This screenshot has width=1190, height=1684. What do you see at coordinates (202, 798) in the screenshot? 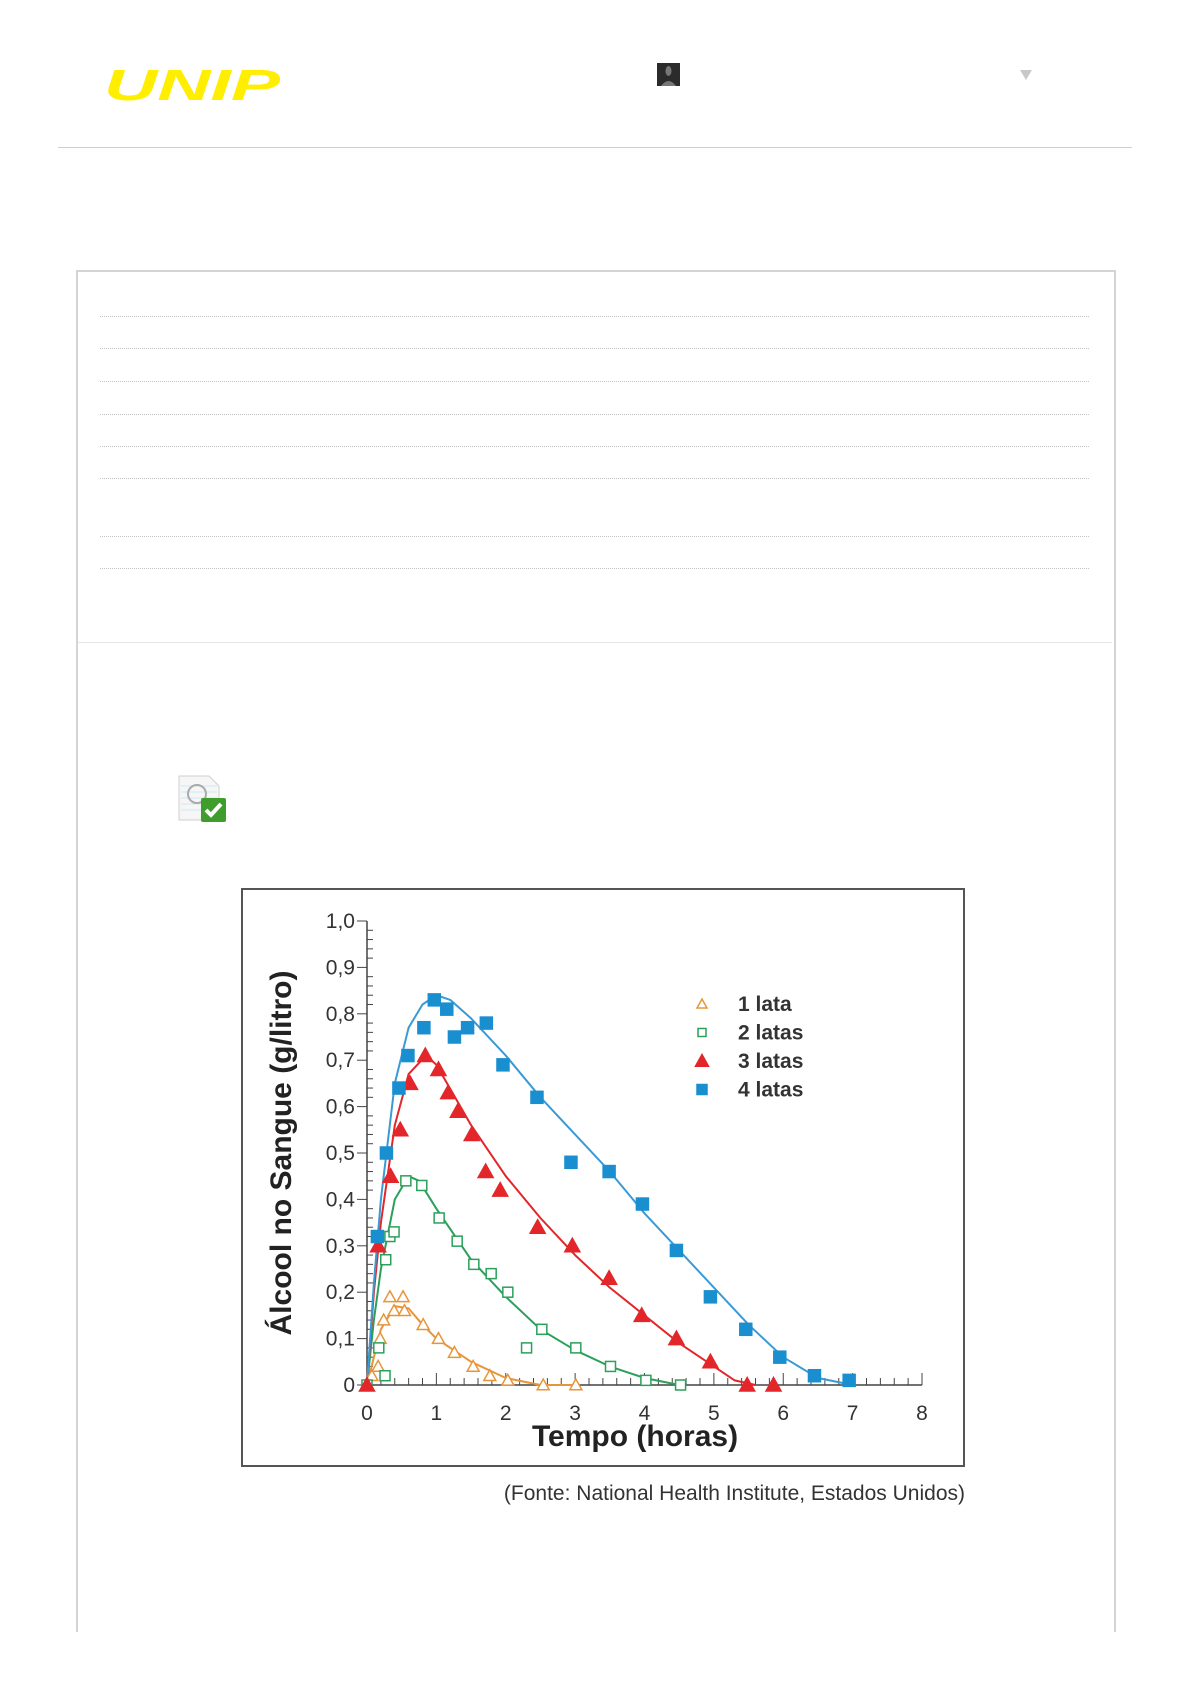
I see `task-completed-check-icon` at bounding box center [202, 798].